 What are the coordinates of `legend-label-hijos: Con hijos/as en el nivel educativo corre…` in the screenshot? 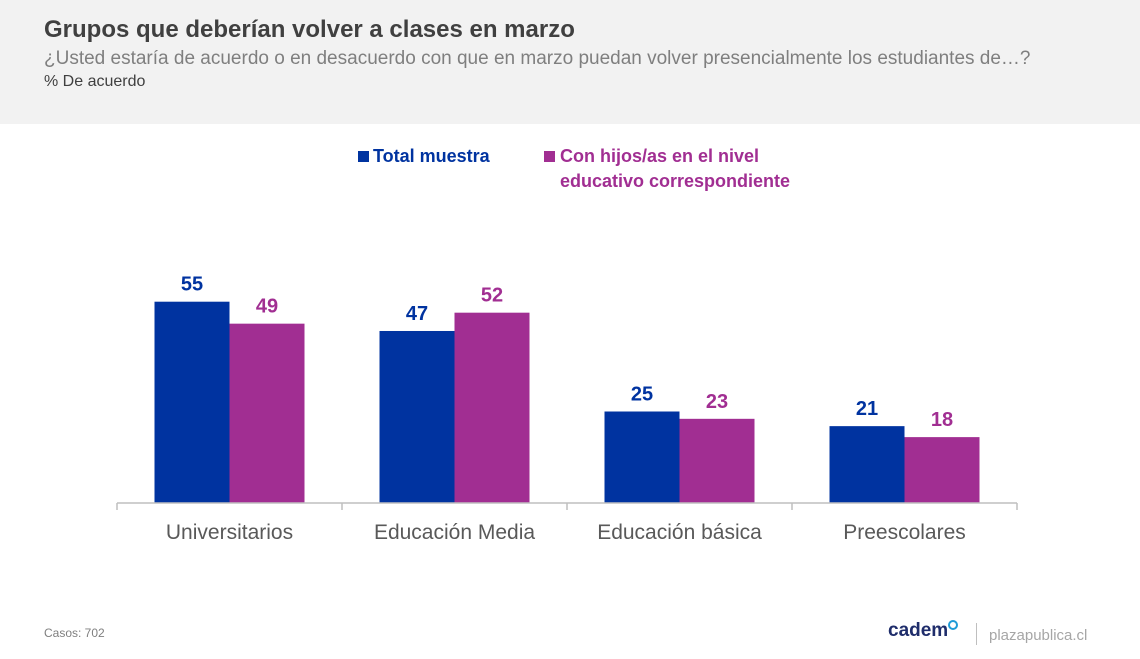 It's located at (675, 168).